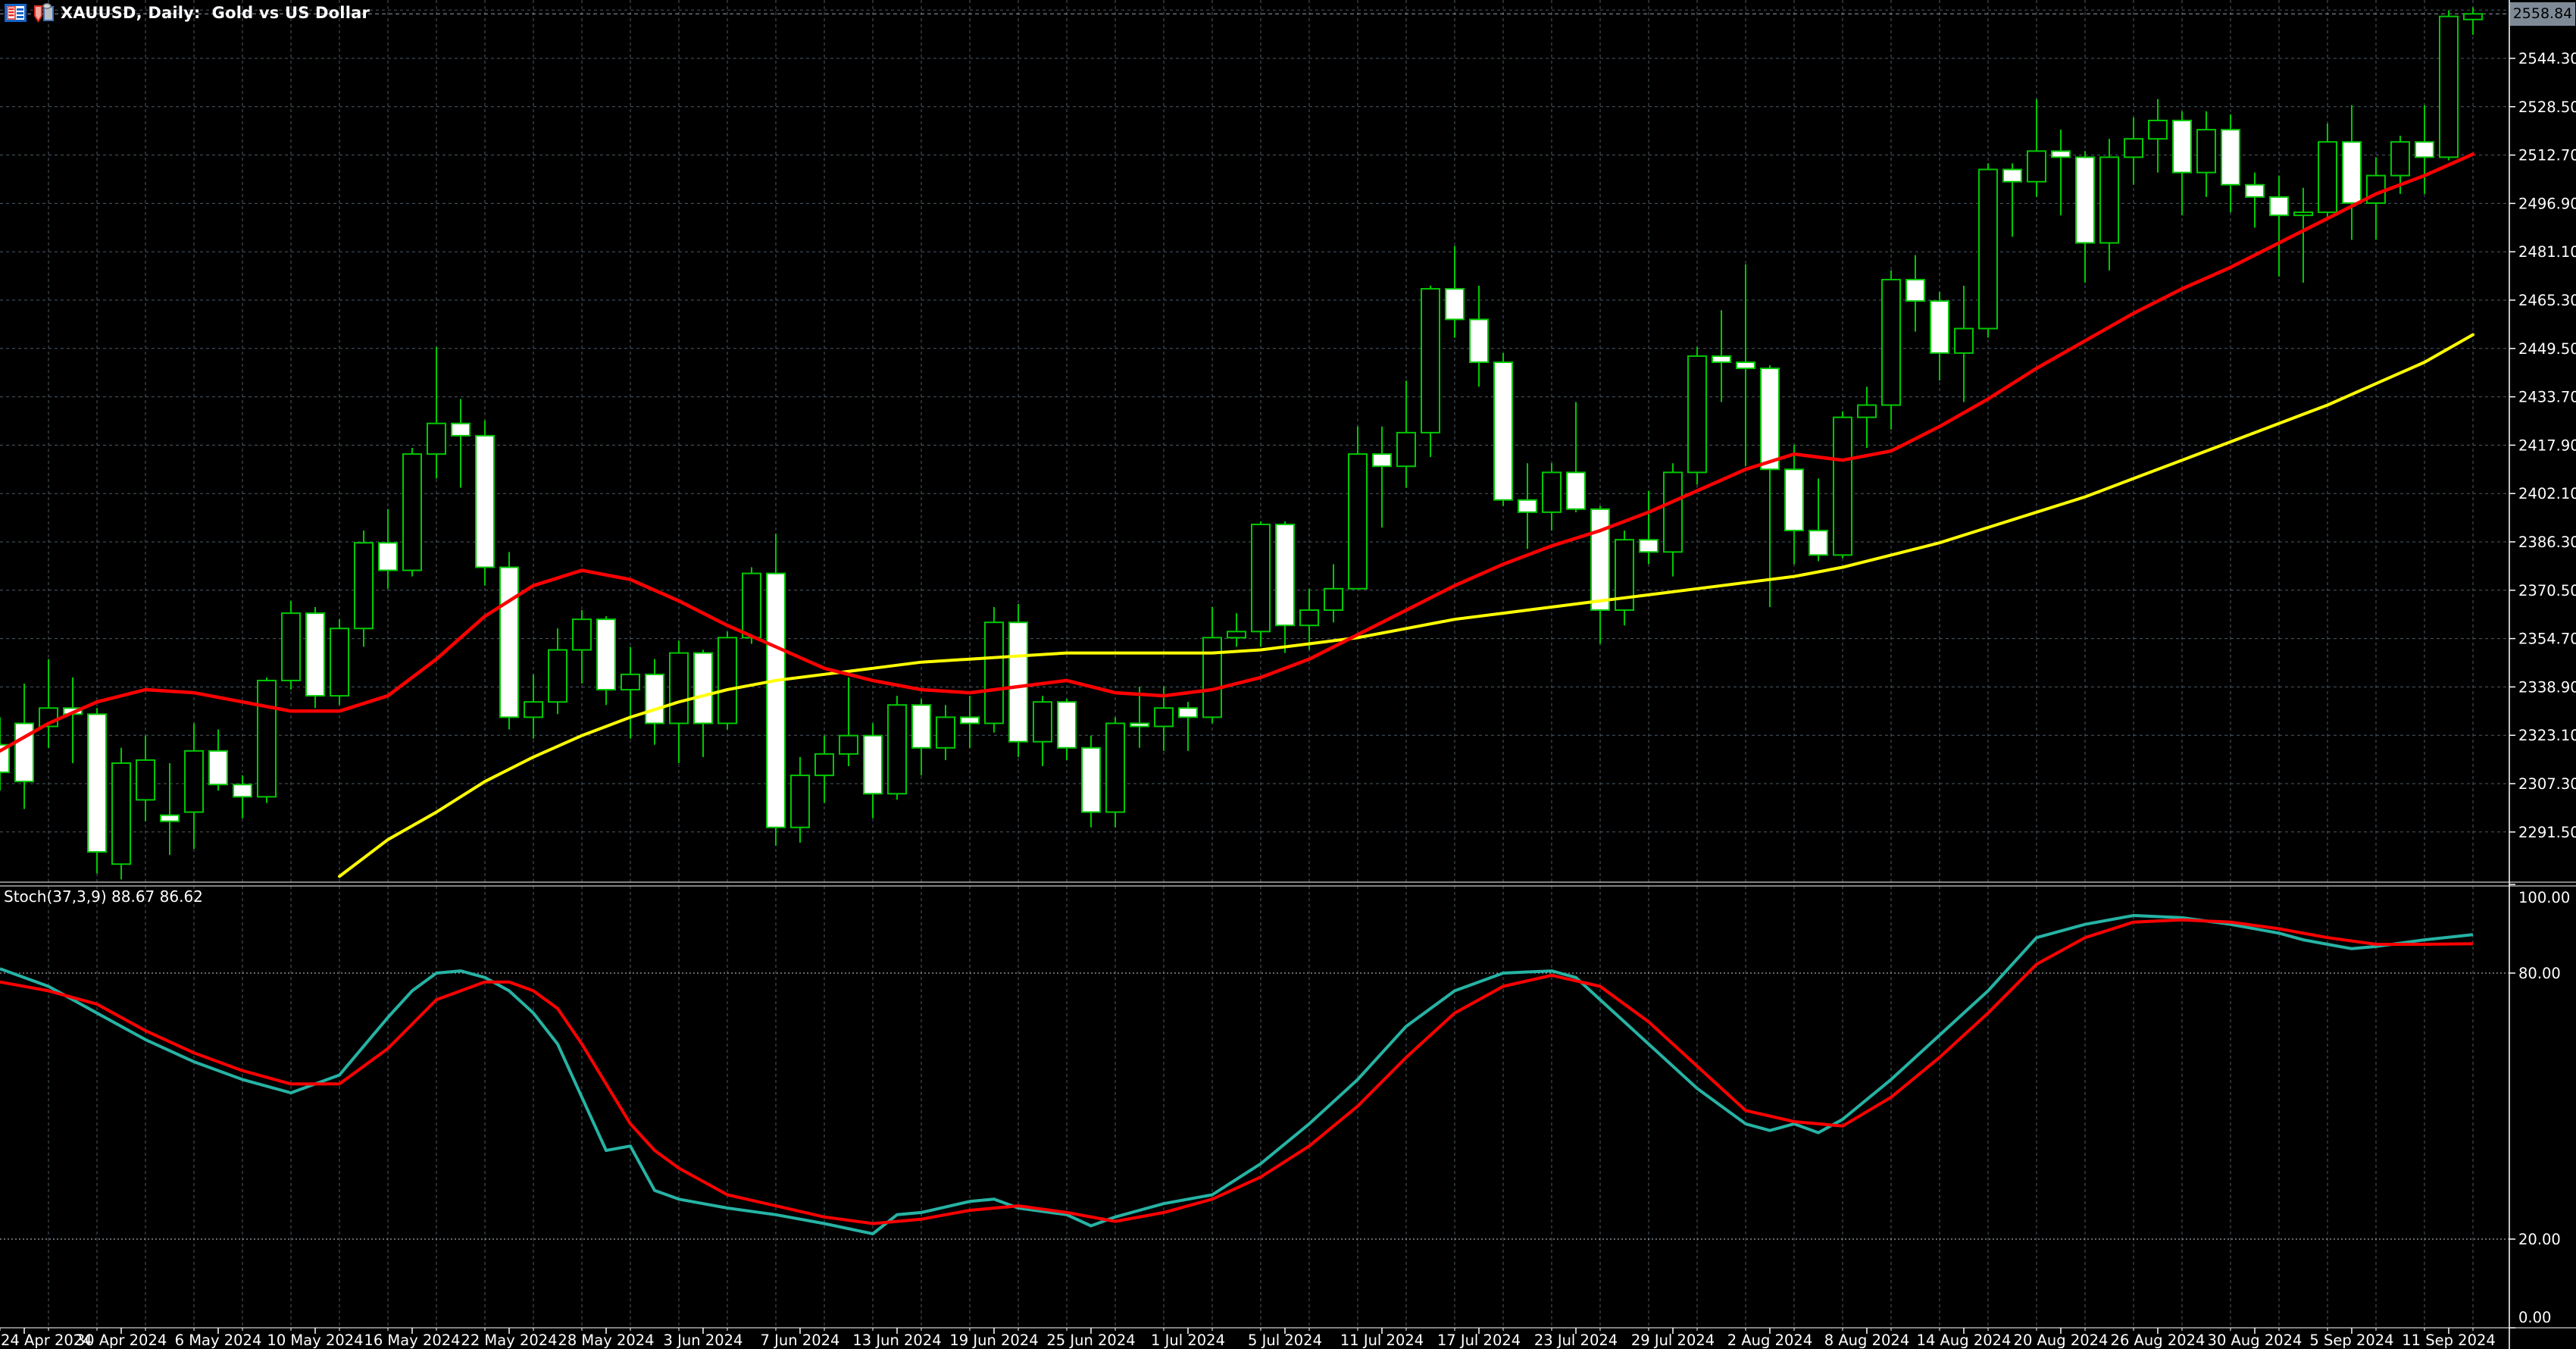 The height and width of the screenshot is (1349, 2576). I want to click on price-tick-label: 2544.30, so click(2547, 58).